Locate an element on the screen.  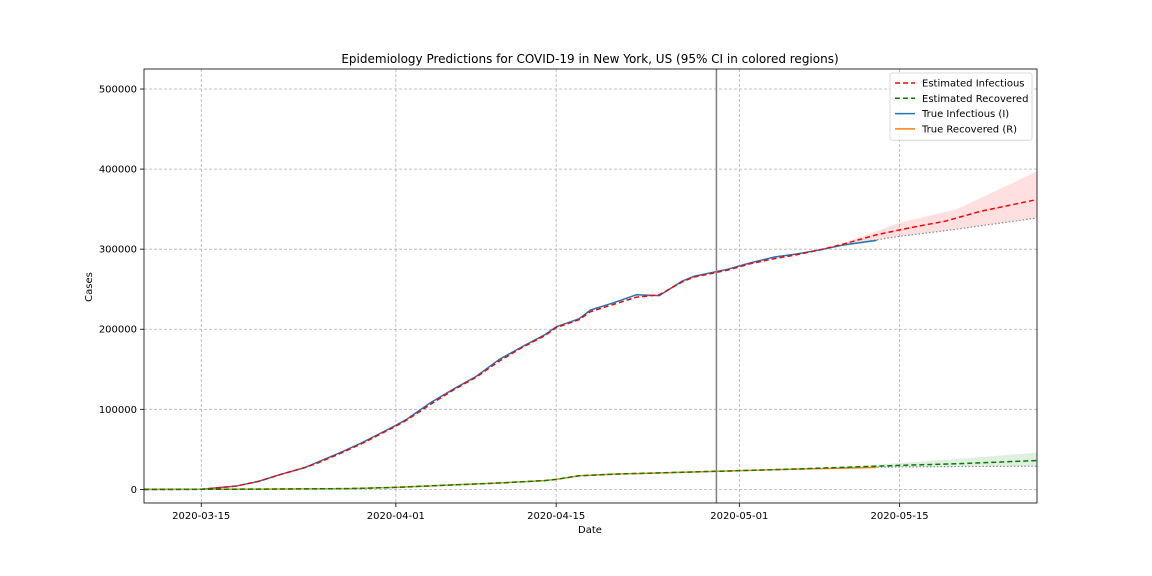
y-tick-label: 200000 is located at coordinates (118, 330).